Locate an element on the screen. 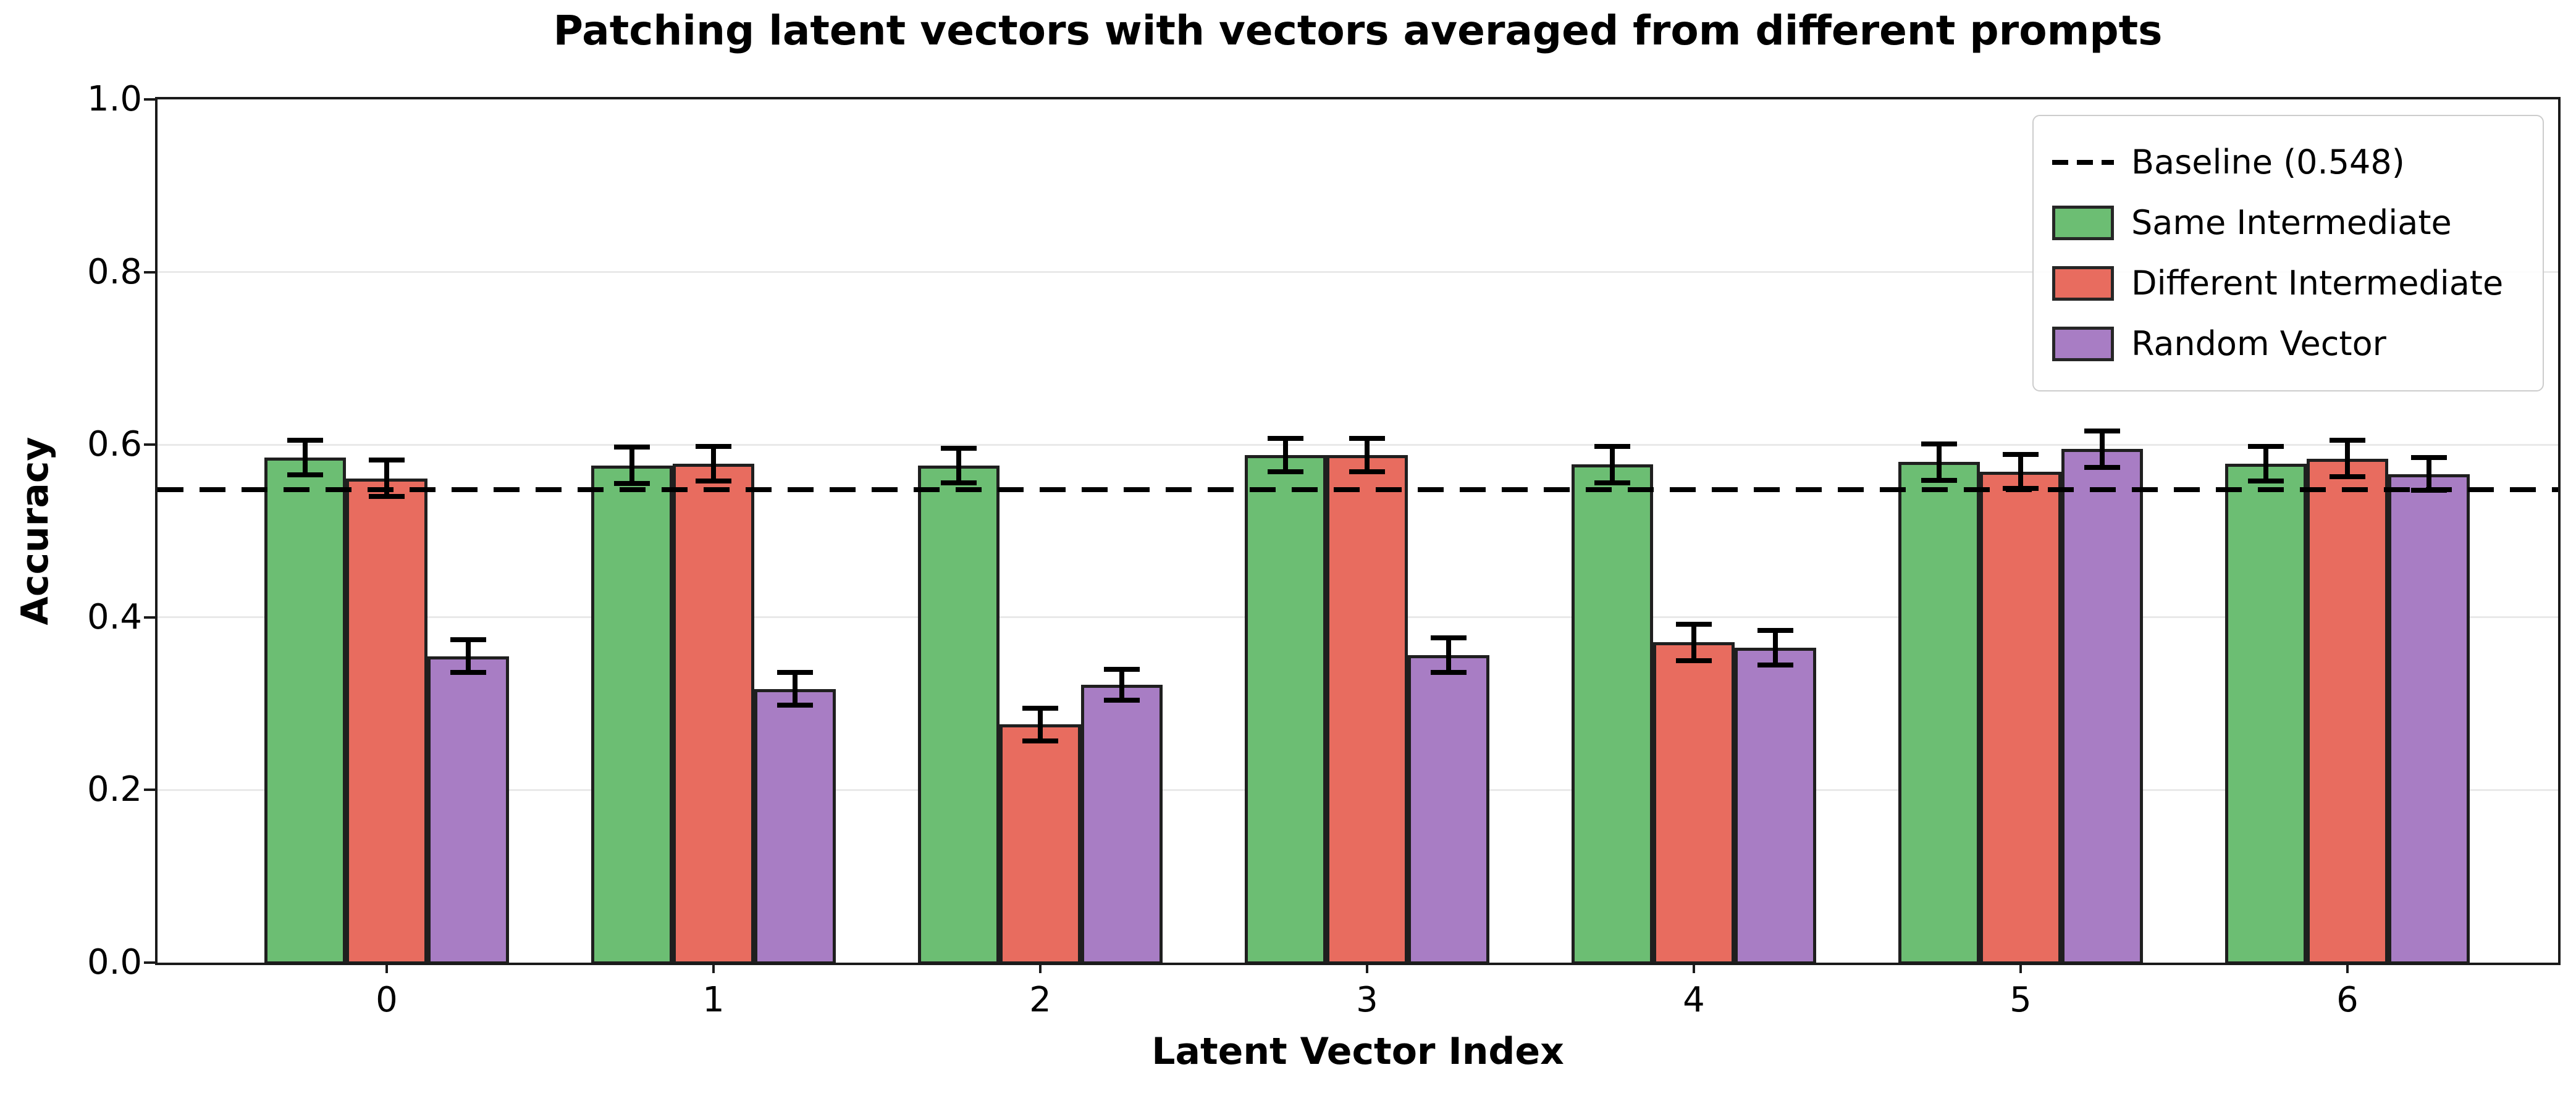 The width and height of the screenshot is (2576, 1096). baseline-dashed-line is located at coordinates (1358, 490).